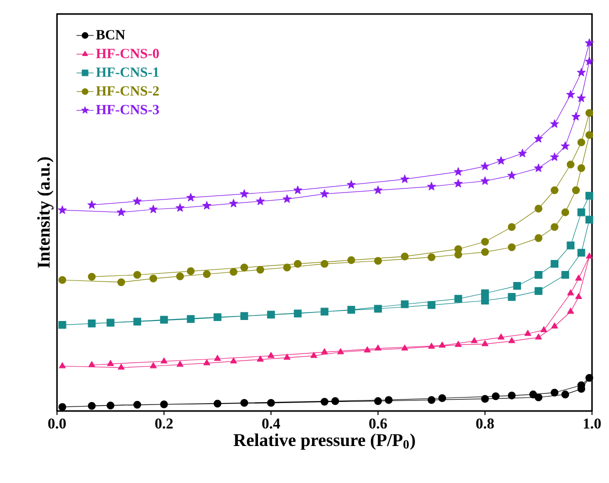 The height and width of the screenshot is (483, 609). I want to click on x-tick-label: 1.0, so click(592, 423).